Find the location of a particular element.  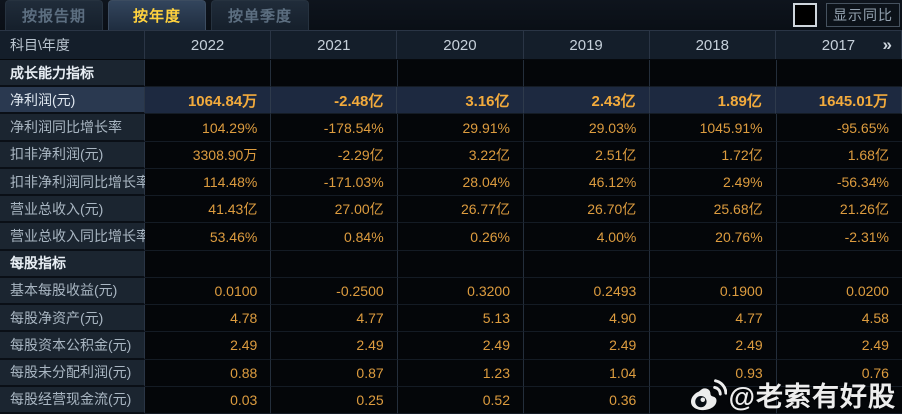

table-row: 每股净资产(元) 4.78 4.77 5.13 4.90 4.77 4.58 is located at coordinates (451, 319).